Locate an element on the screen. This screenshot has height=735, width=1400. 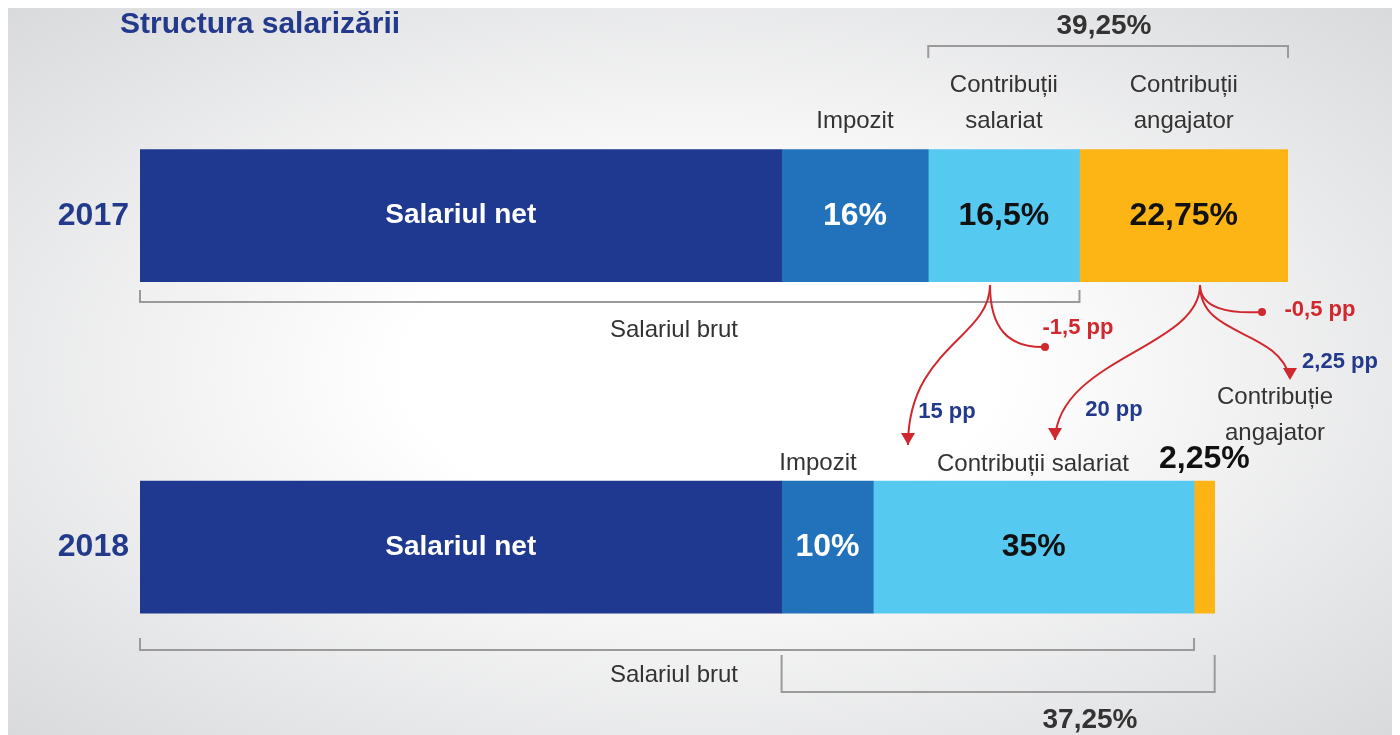
data-label: 35% is located at coordinates (1033, 544).